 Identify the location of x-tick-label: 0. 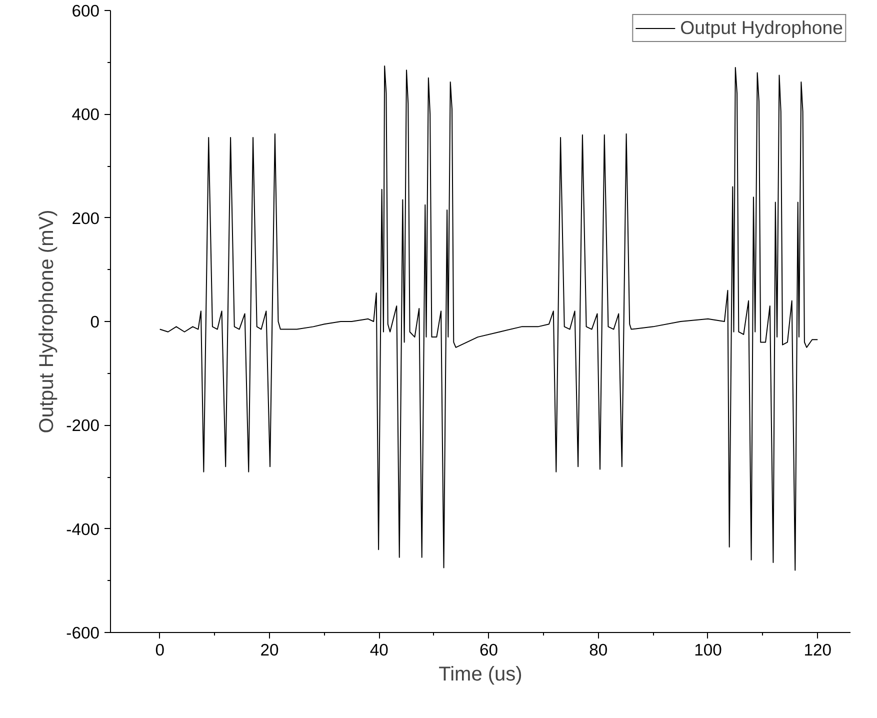
(159, 650).